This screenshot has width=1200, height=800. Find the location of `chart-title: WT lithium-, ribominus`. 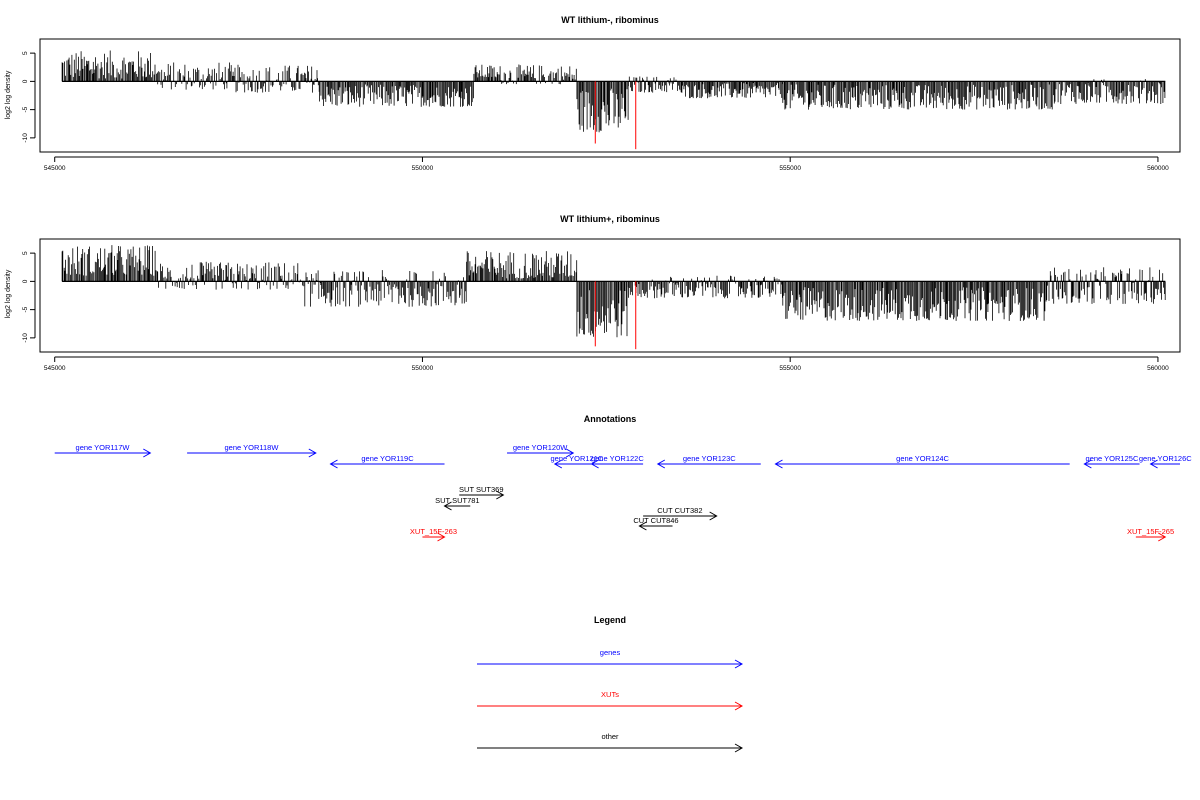

chart-title: WT lithium-, ribominus is located at coordinates (610, 20).